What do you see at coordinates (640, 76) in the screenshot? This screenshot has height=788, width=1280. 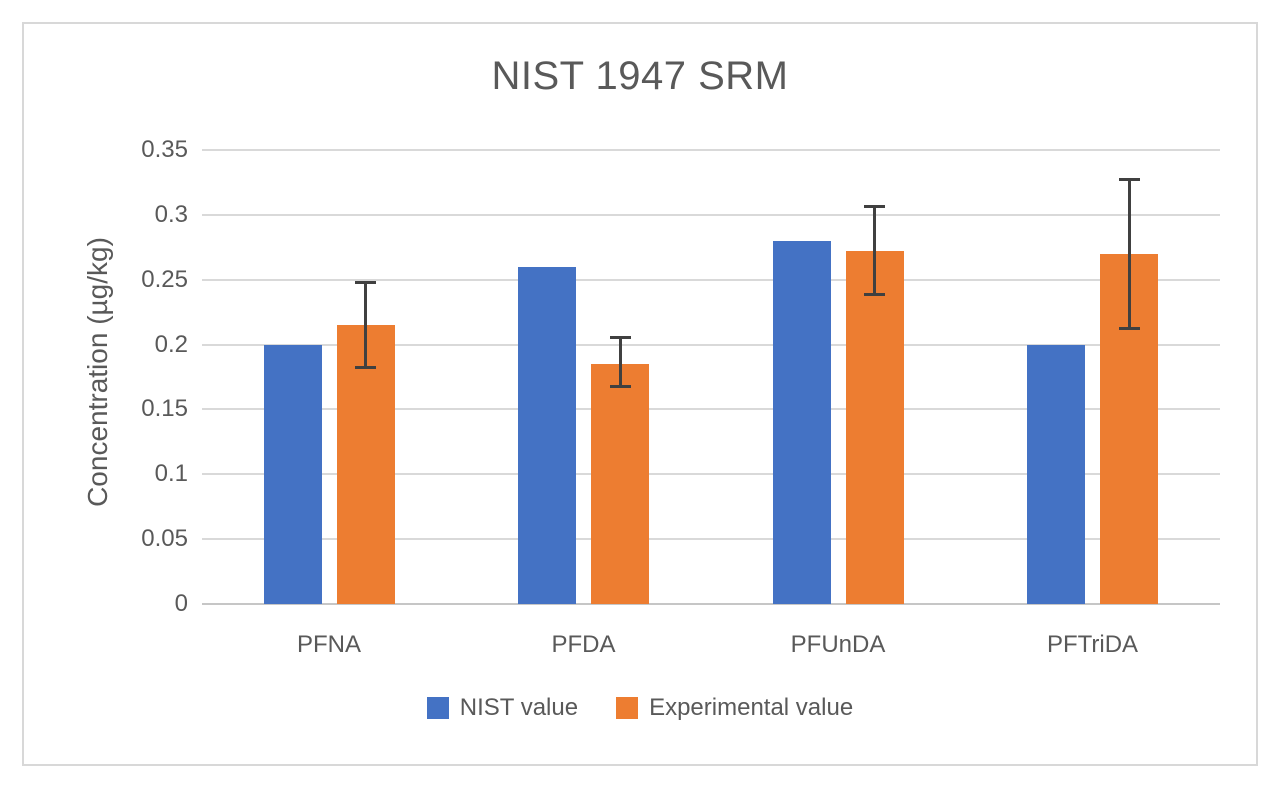 I see `chart-title: NIST 1947 SRM` at bounding box center [640, 76].